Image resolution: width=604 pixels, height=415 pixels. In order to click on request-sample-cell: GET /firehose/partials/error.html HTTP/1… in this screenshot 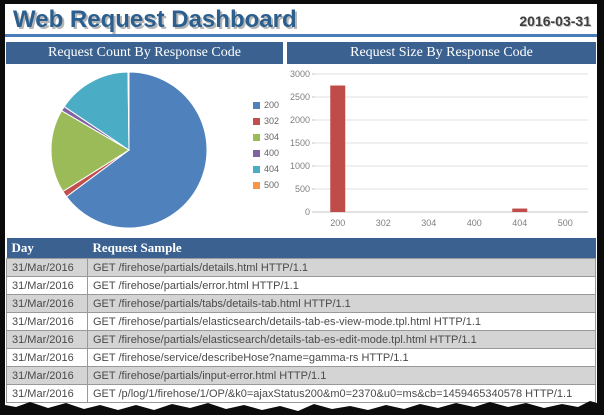, I will do `click(341, 285)`.